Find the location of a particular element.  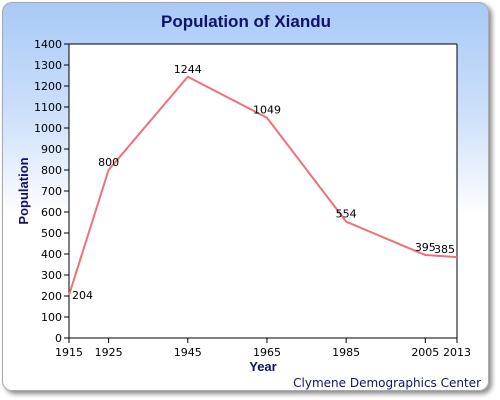

y-tick-label: 1400 is located at coordinates (48, 44).